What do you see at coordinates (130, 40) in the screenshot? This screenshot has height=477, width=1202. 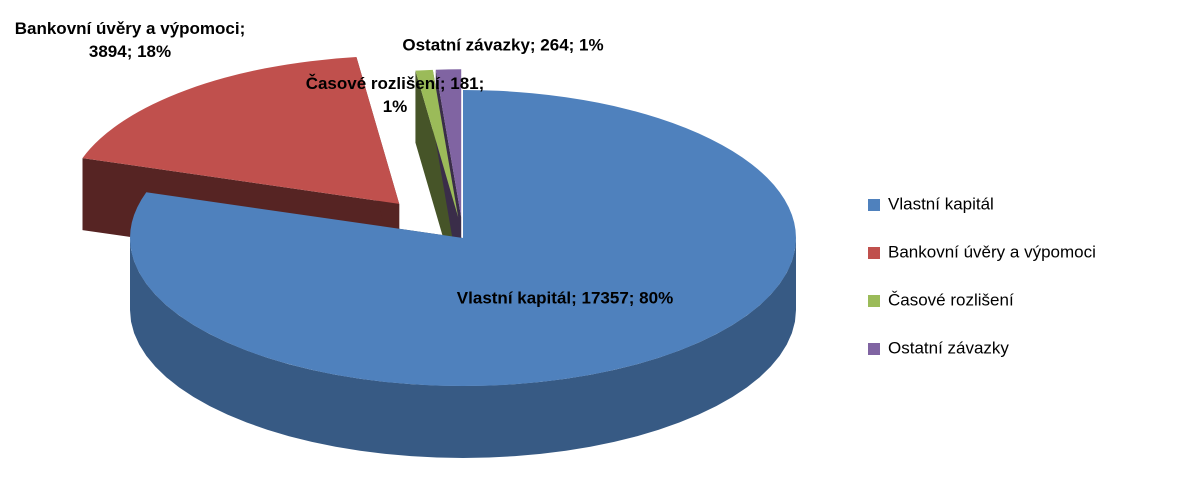 I see `data-label: Bankovní úvěry a výpomoci; 3894; 18%` at bounding box center [130, 40].